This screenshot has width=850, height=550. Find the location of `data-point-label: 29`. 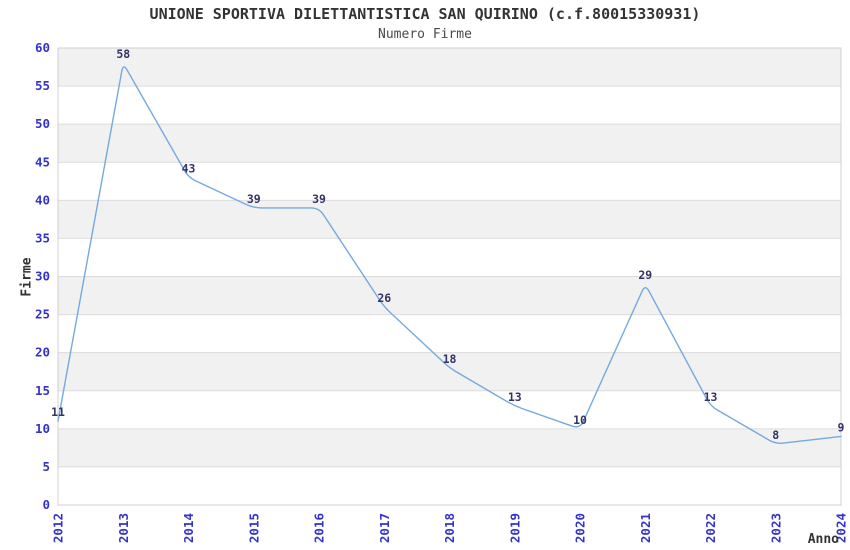

data-point-label: 29 is located at coordinates (645, 275).